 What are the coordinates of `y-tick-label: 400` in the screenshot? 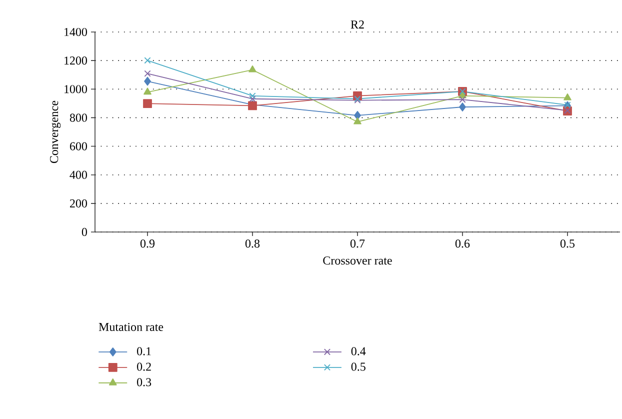 It's located at (79, 174).